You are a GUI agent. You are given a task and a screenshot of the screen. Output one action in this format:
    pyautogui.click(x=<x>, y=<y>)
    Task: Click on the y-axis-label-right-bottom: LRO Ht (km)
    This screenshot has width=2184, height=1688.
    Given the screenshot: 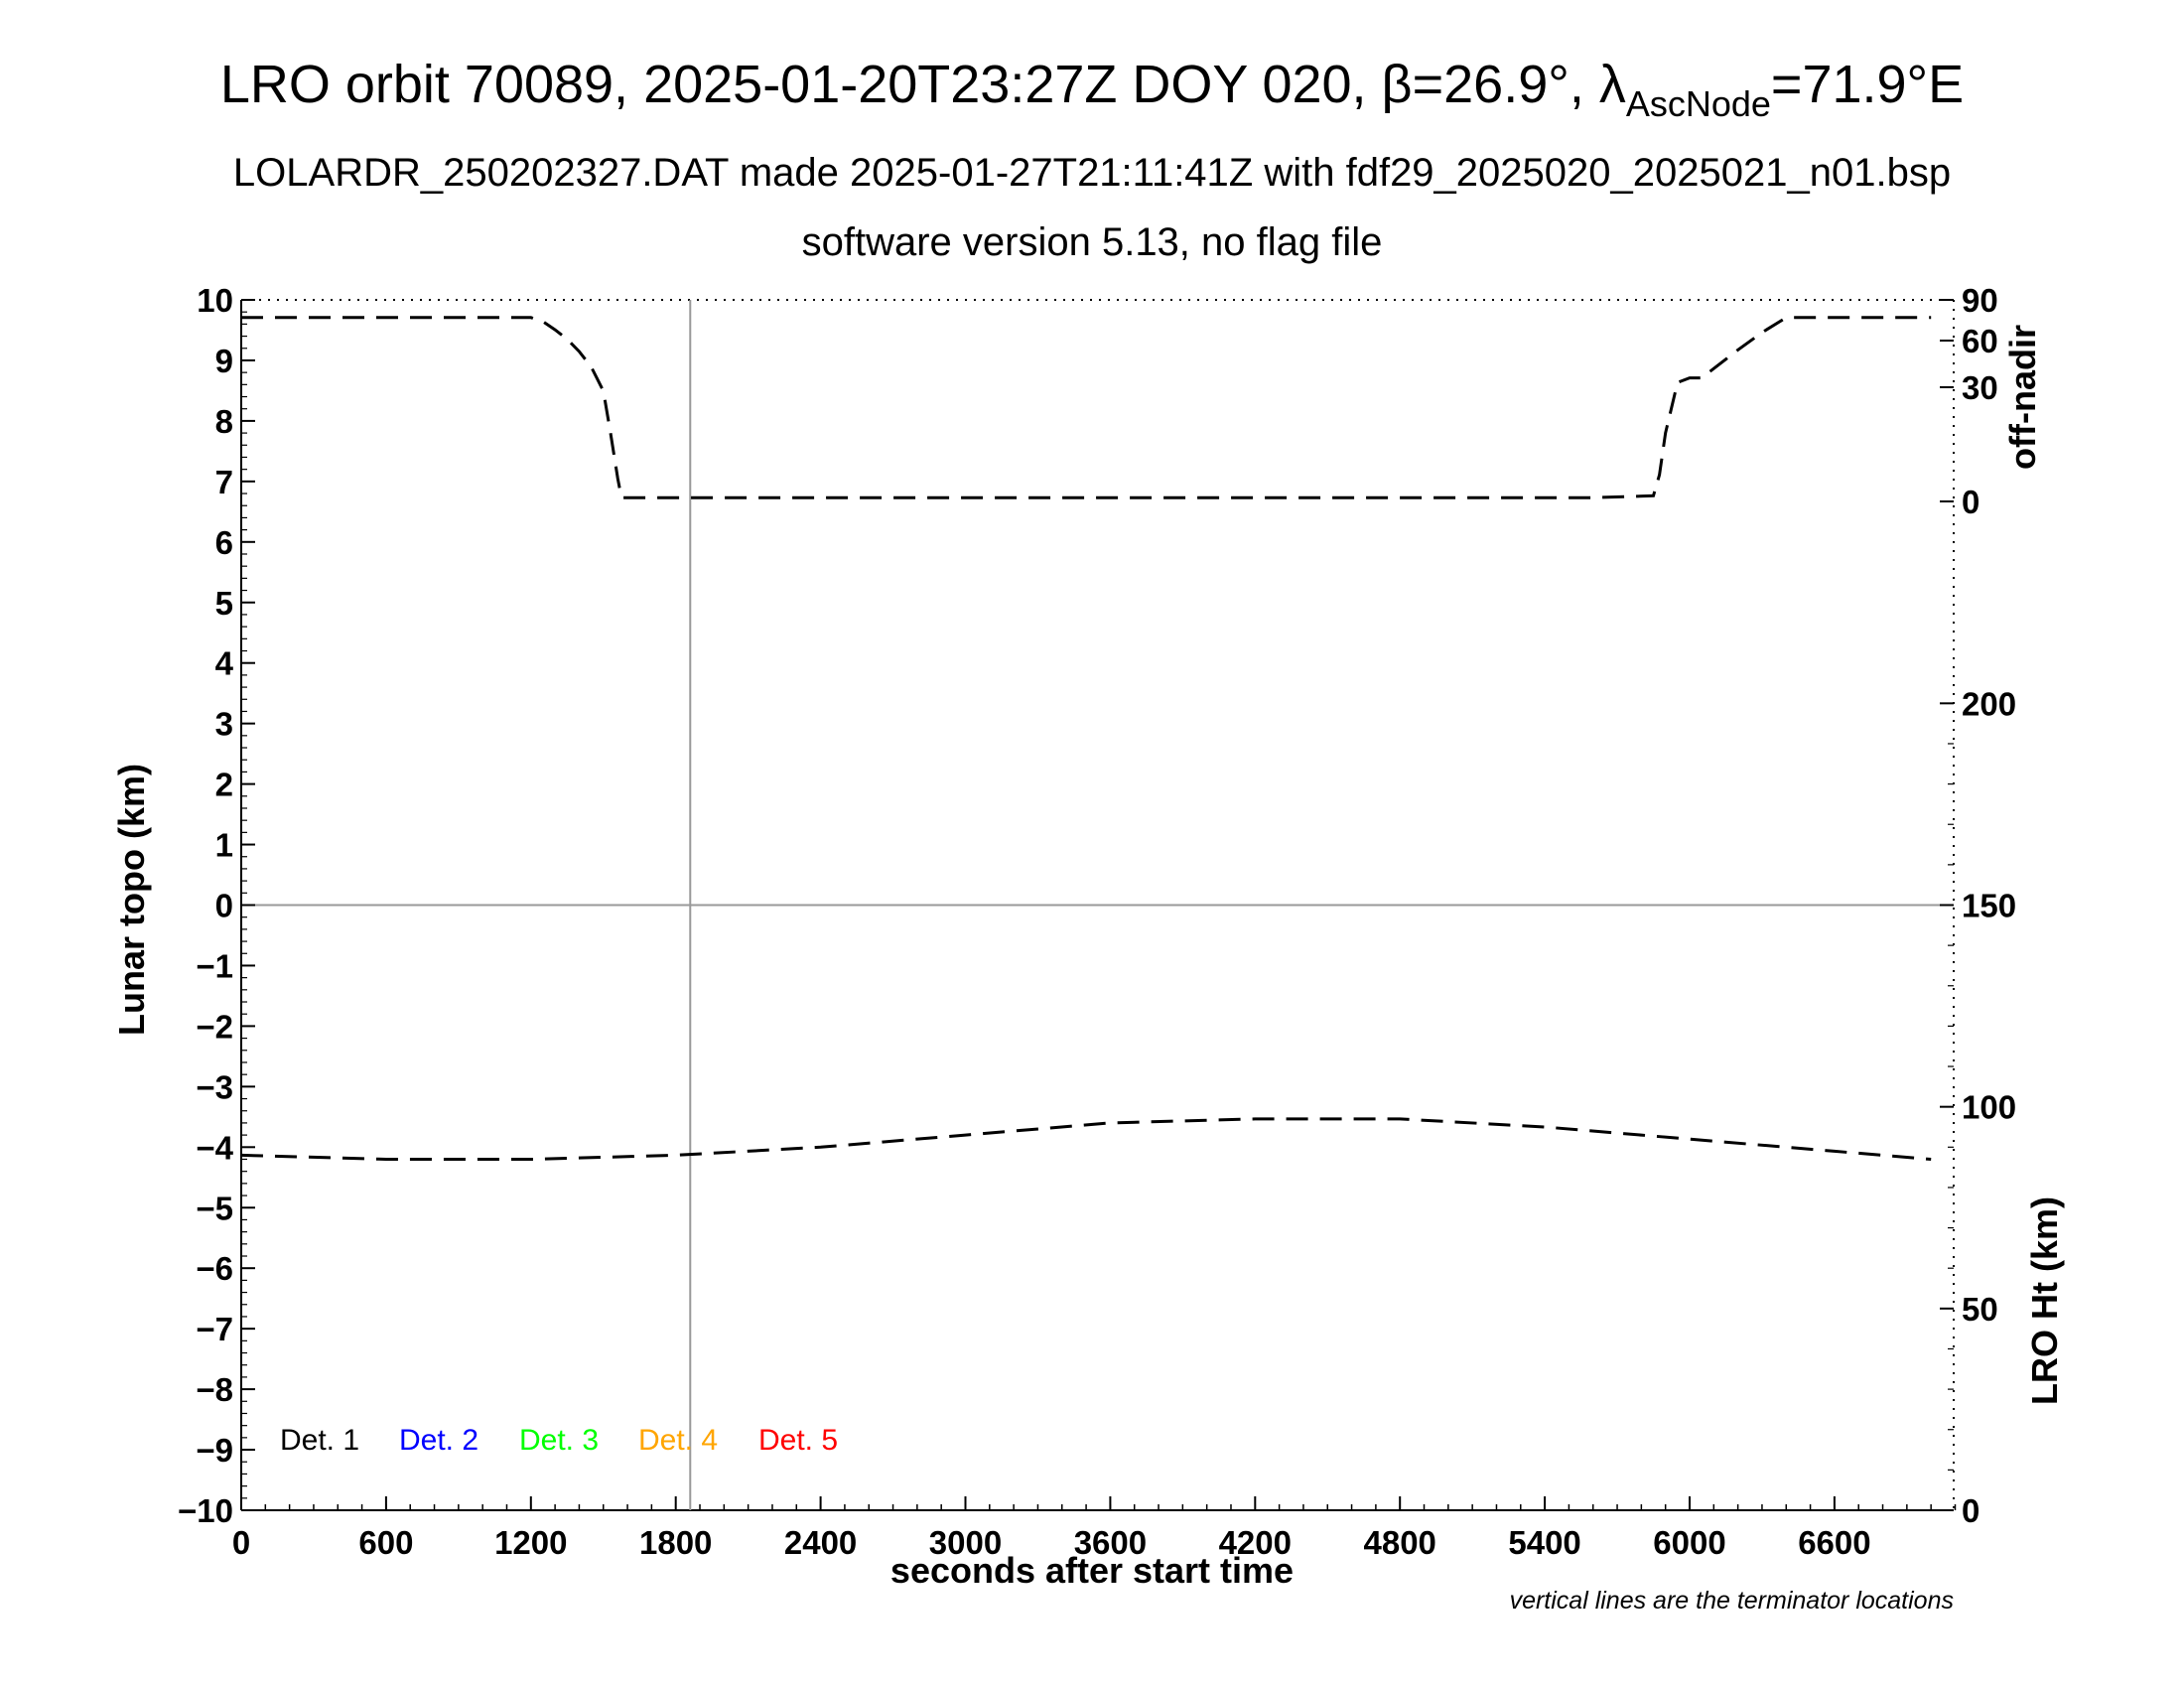 What is the action you would take?
    pyautogui.click(x=2044, y=1300)
    